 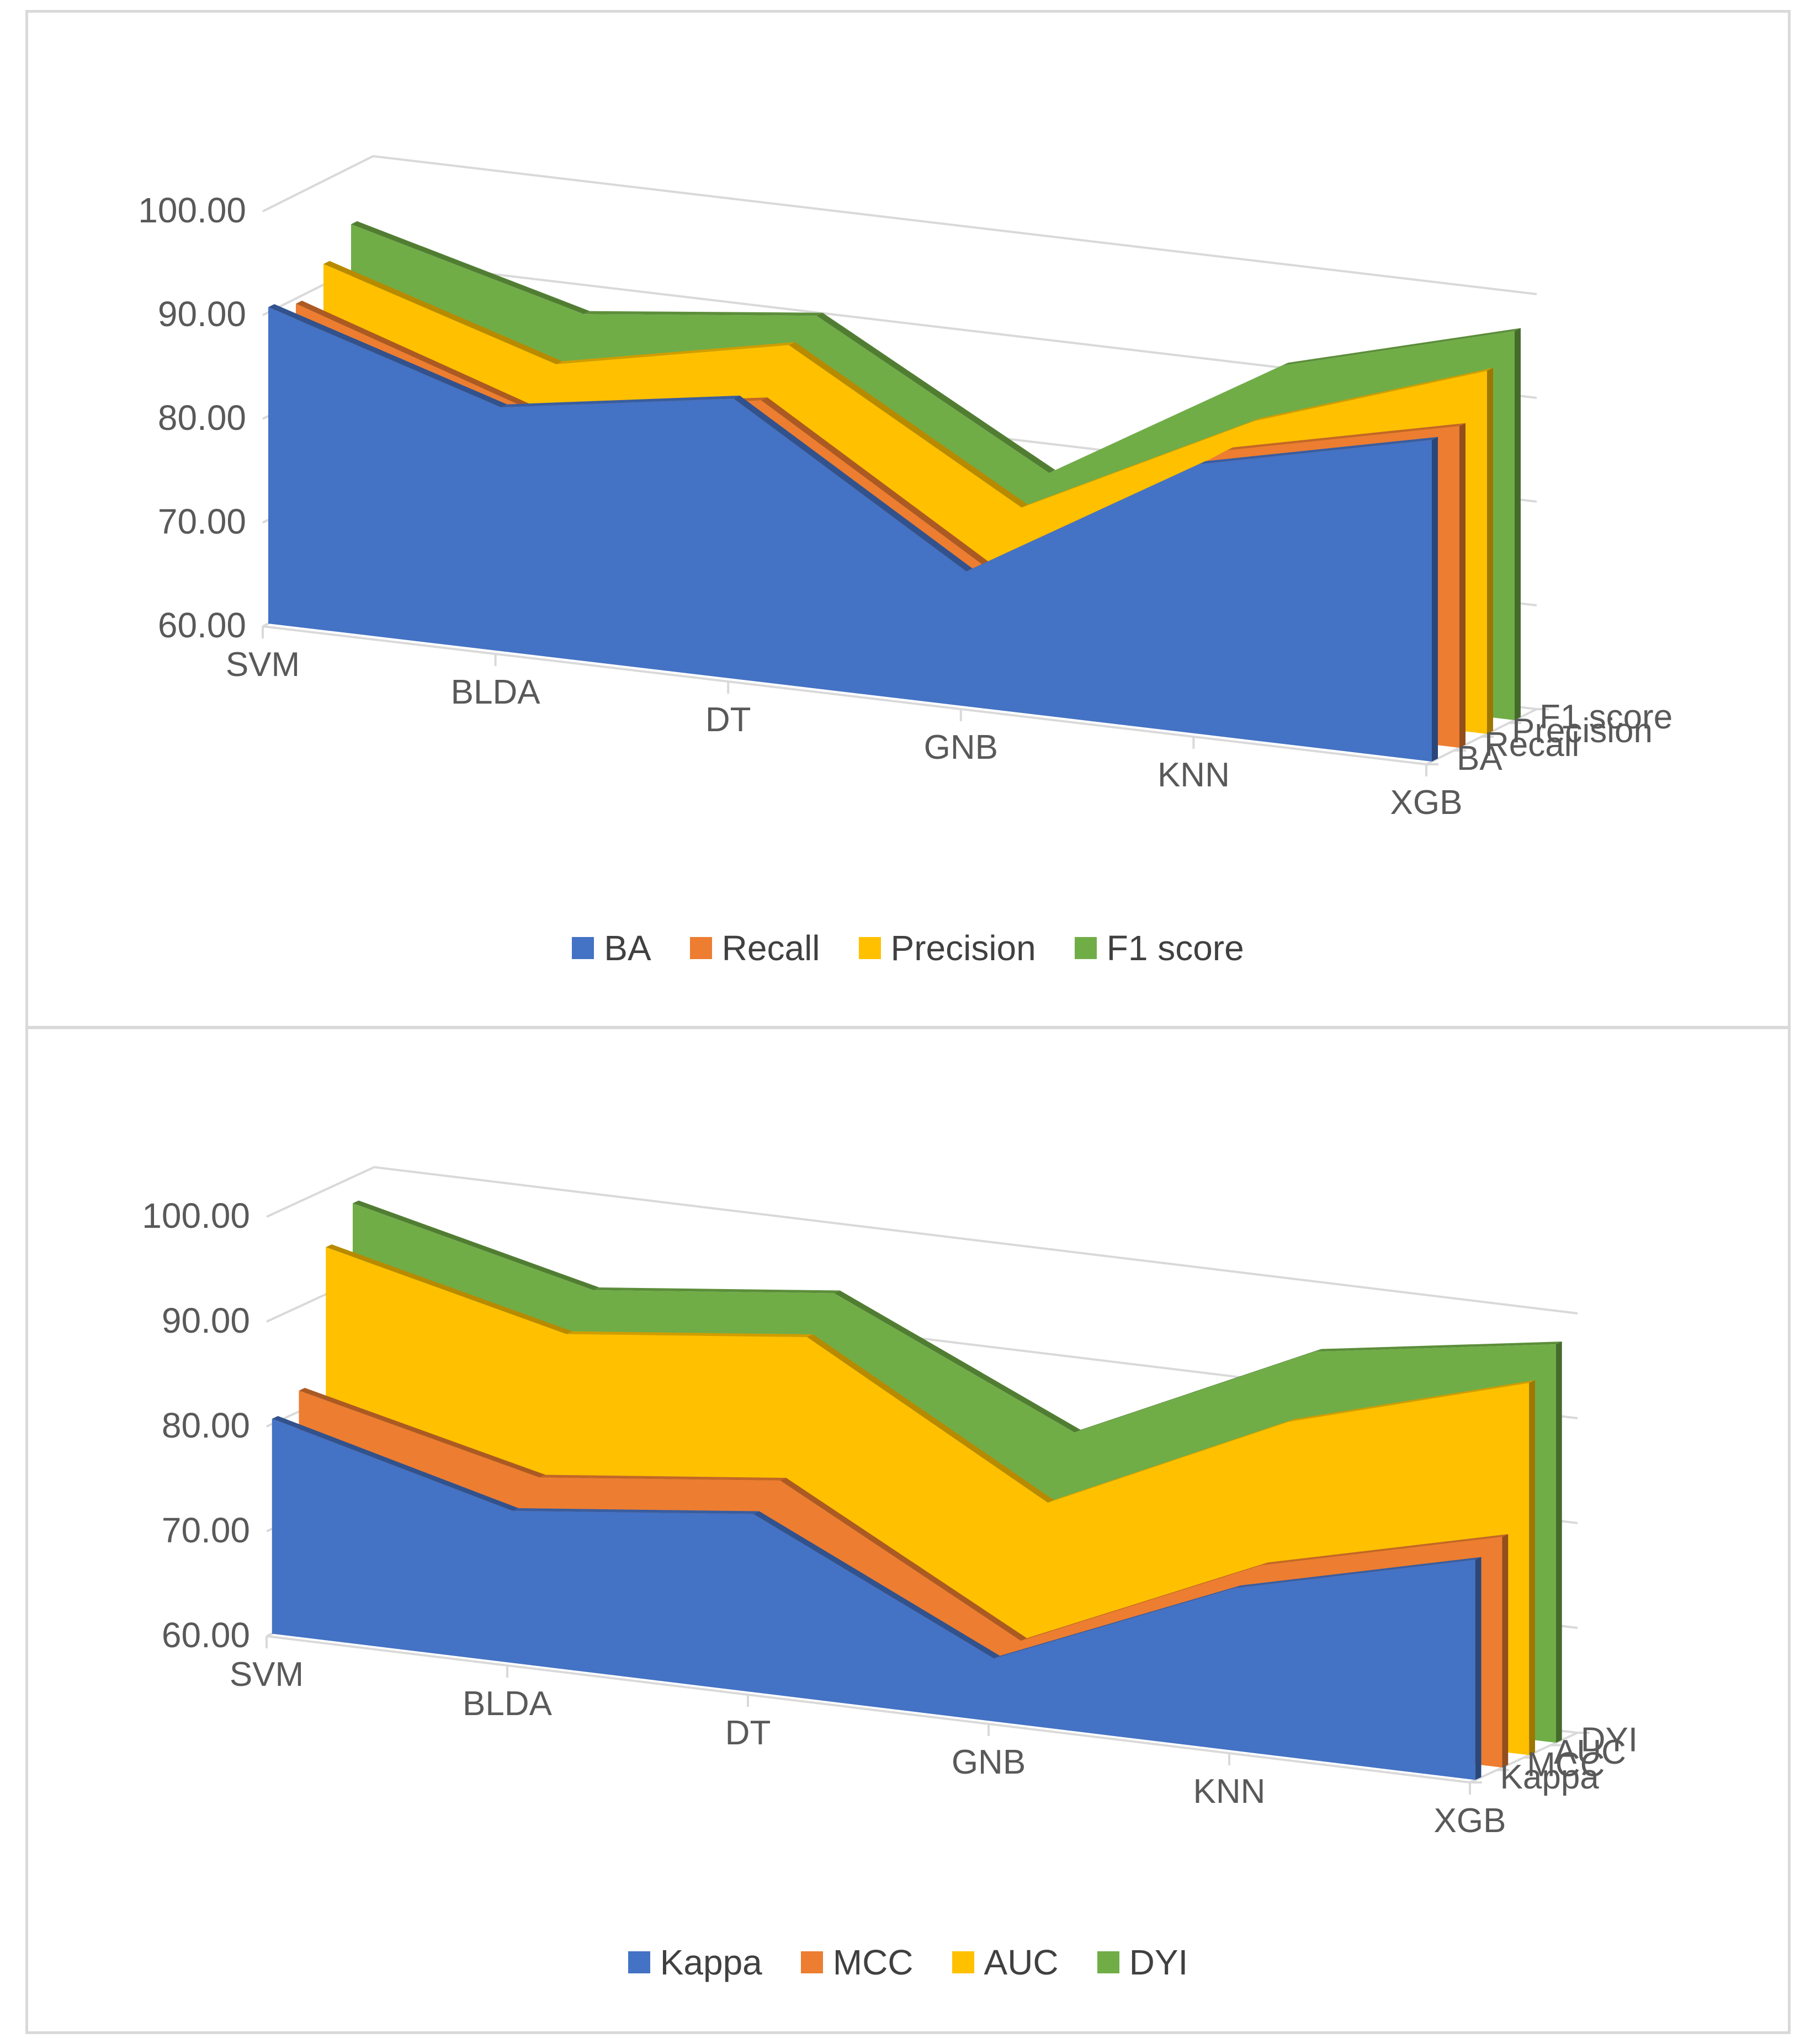 I want to click on depth-label: F1 score, so click(x=1605, y=717).